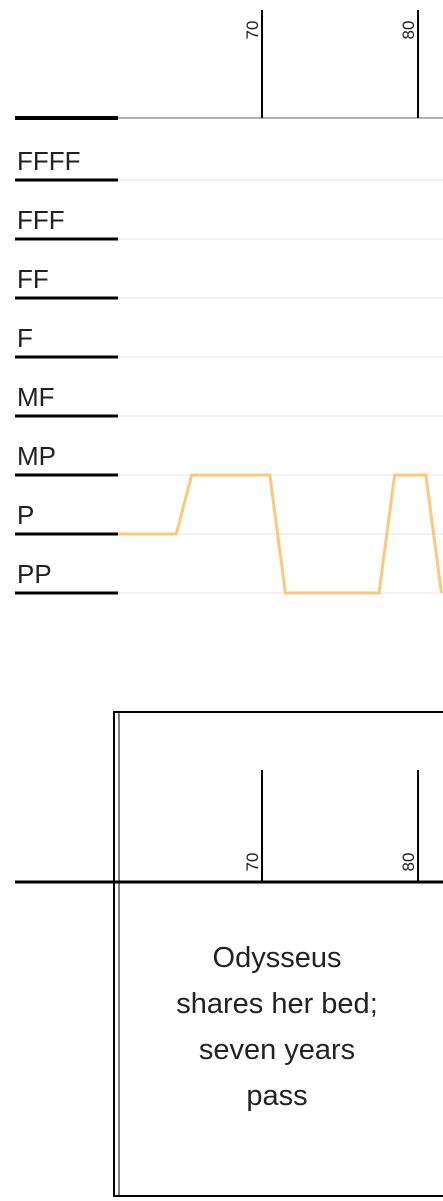 This screenshot has width=443, height=1201. Describe the element at coordinates (25, 338) in the screenshot. I see `y-tick-label: F` at that location.